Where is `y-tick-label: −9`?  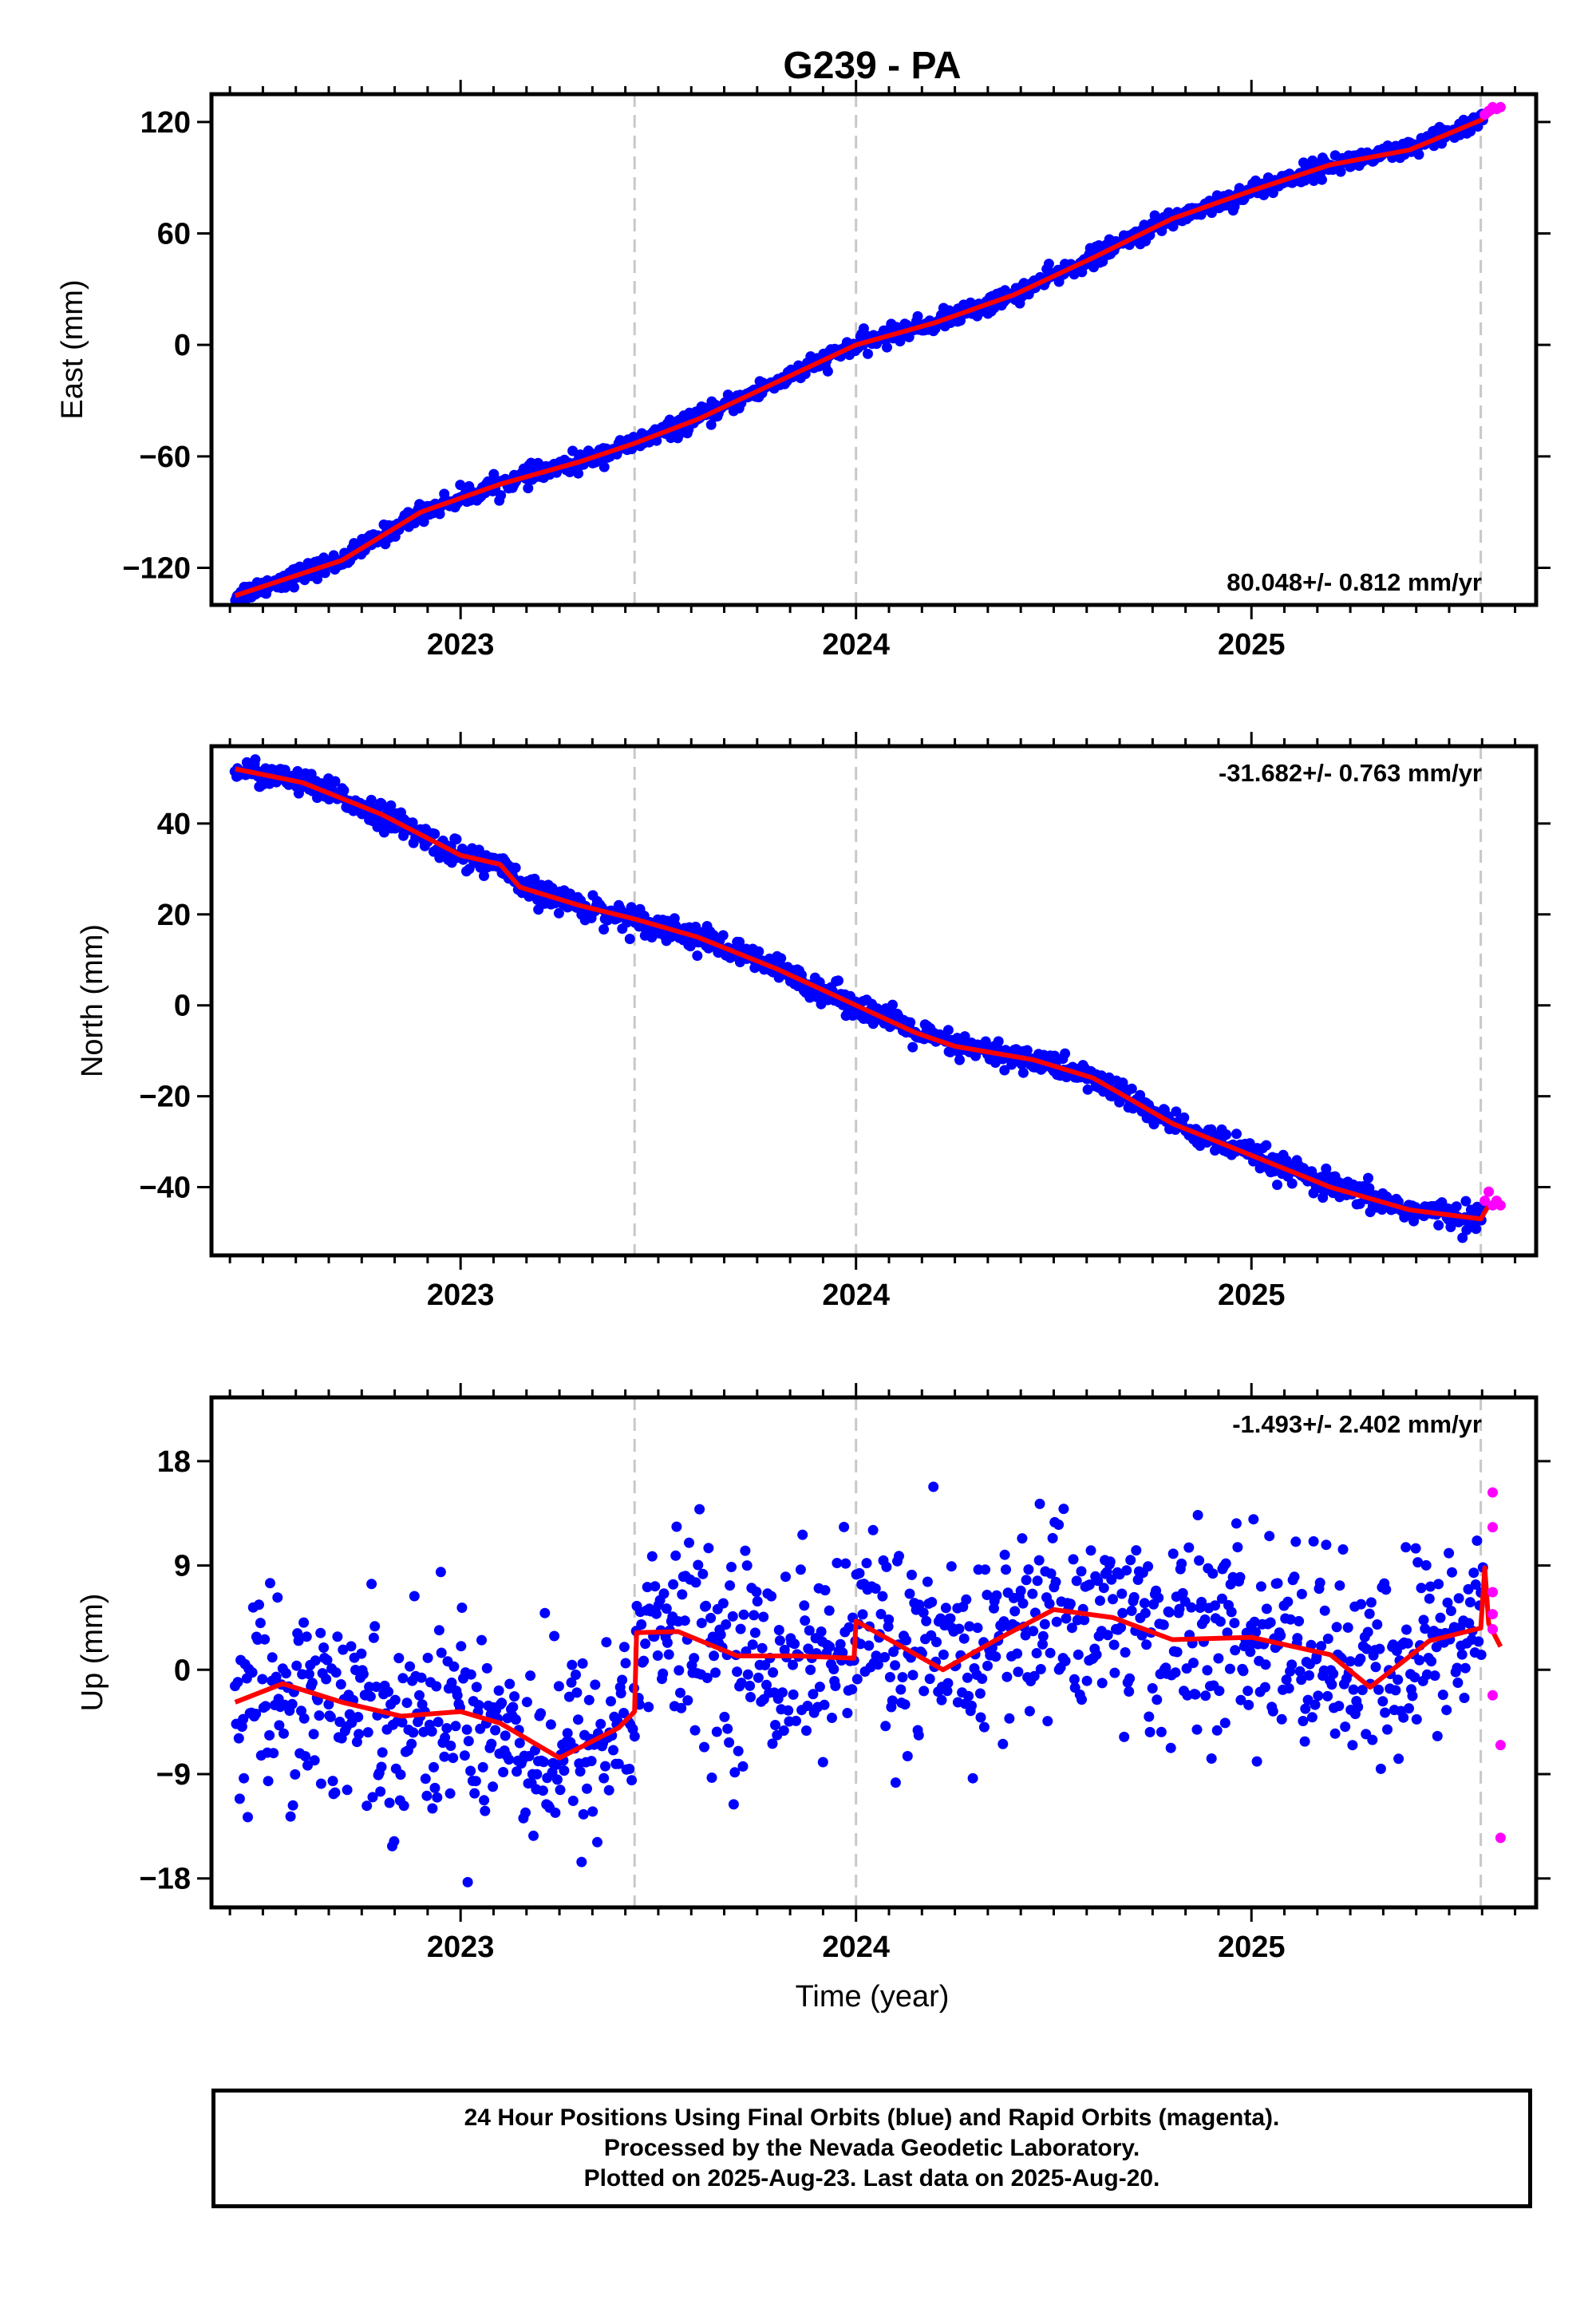
y-tick-label: −9 is located at coordinates (173, 1775).